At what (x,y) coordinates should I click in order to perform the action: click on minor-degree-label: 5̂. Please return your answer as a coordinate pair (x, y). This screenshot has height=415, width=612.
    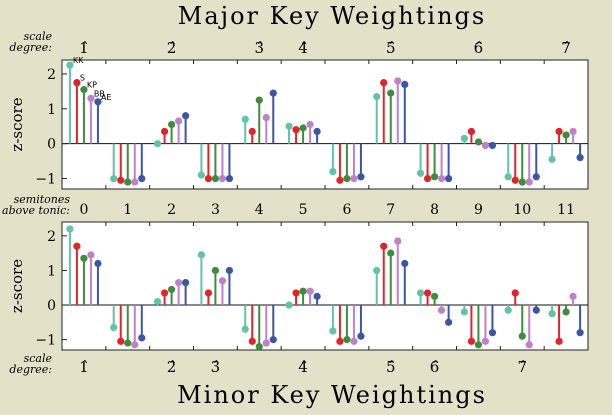
    Looking at the image, I should click on (391, 367).